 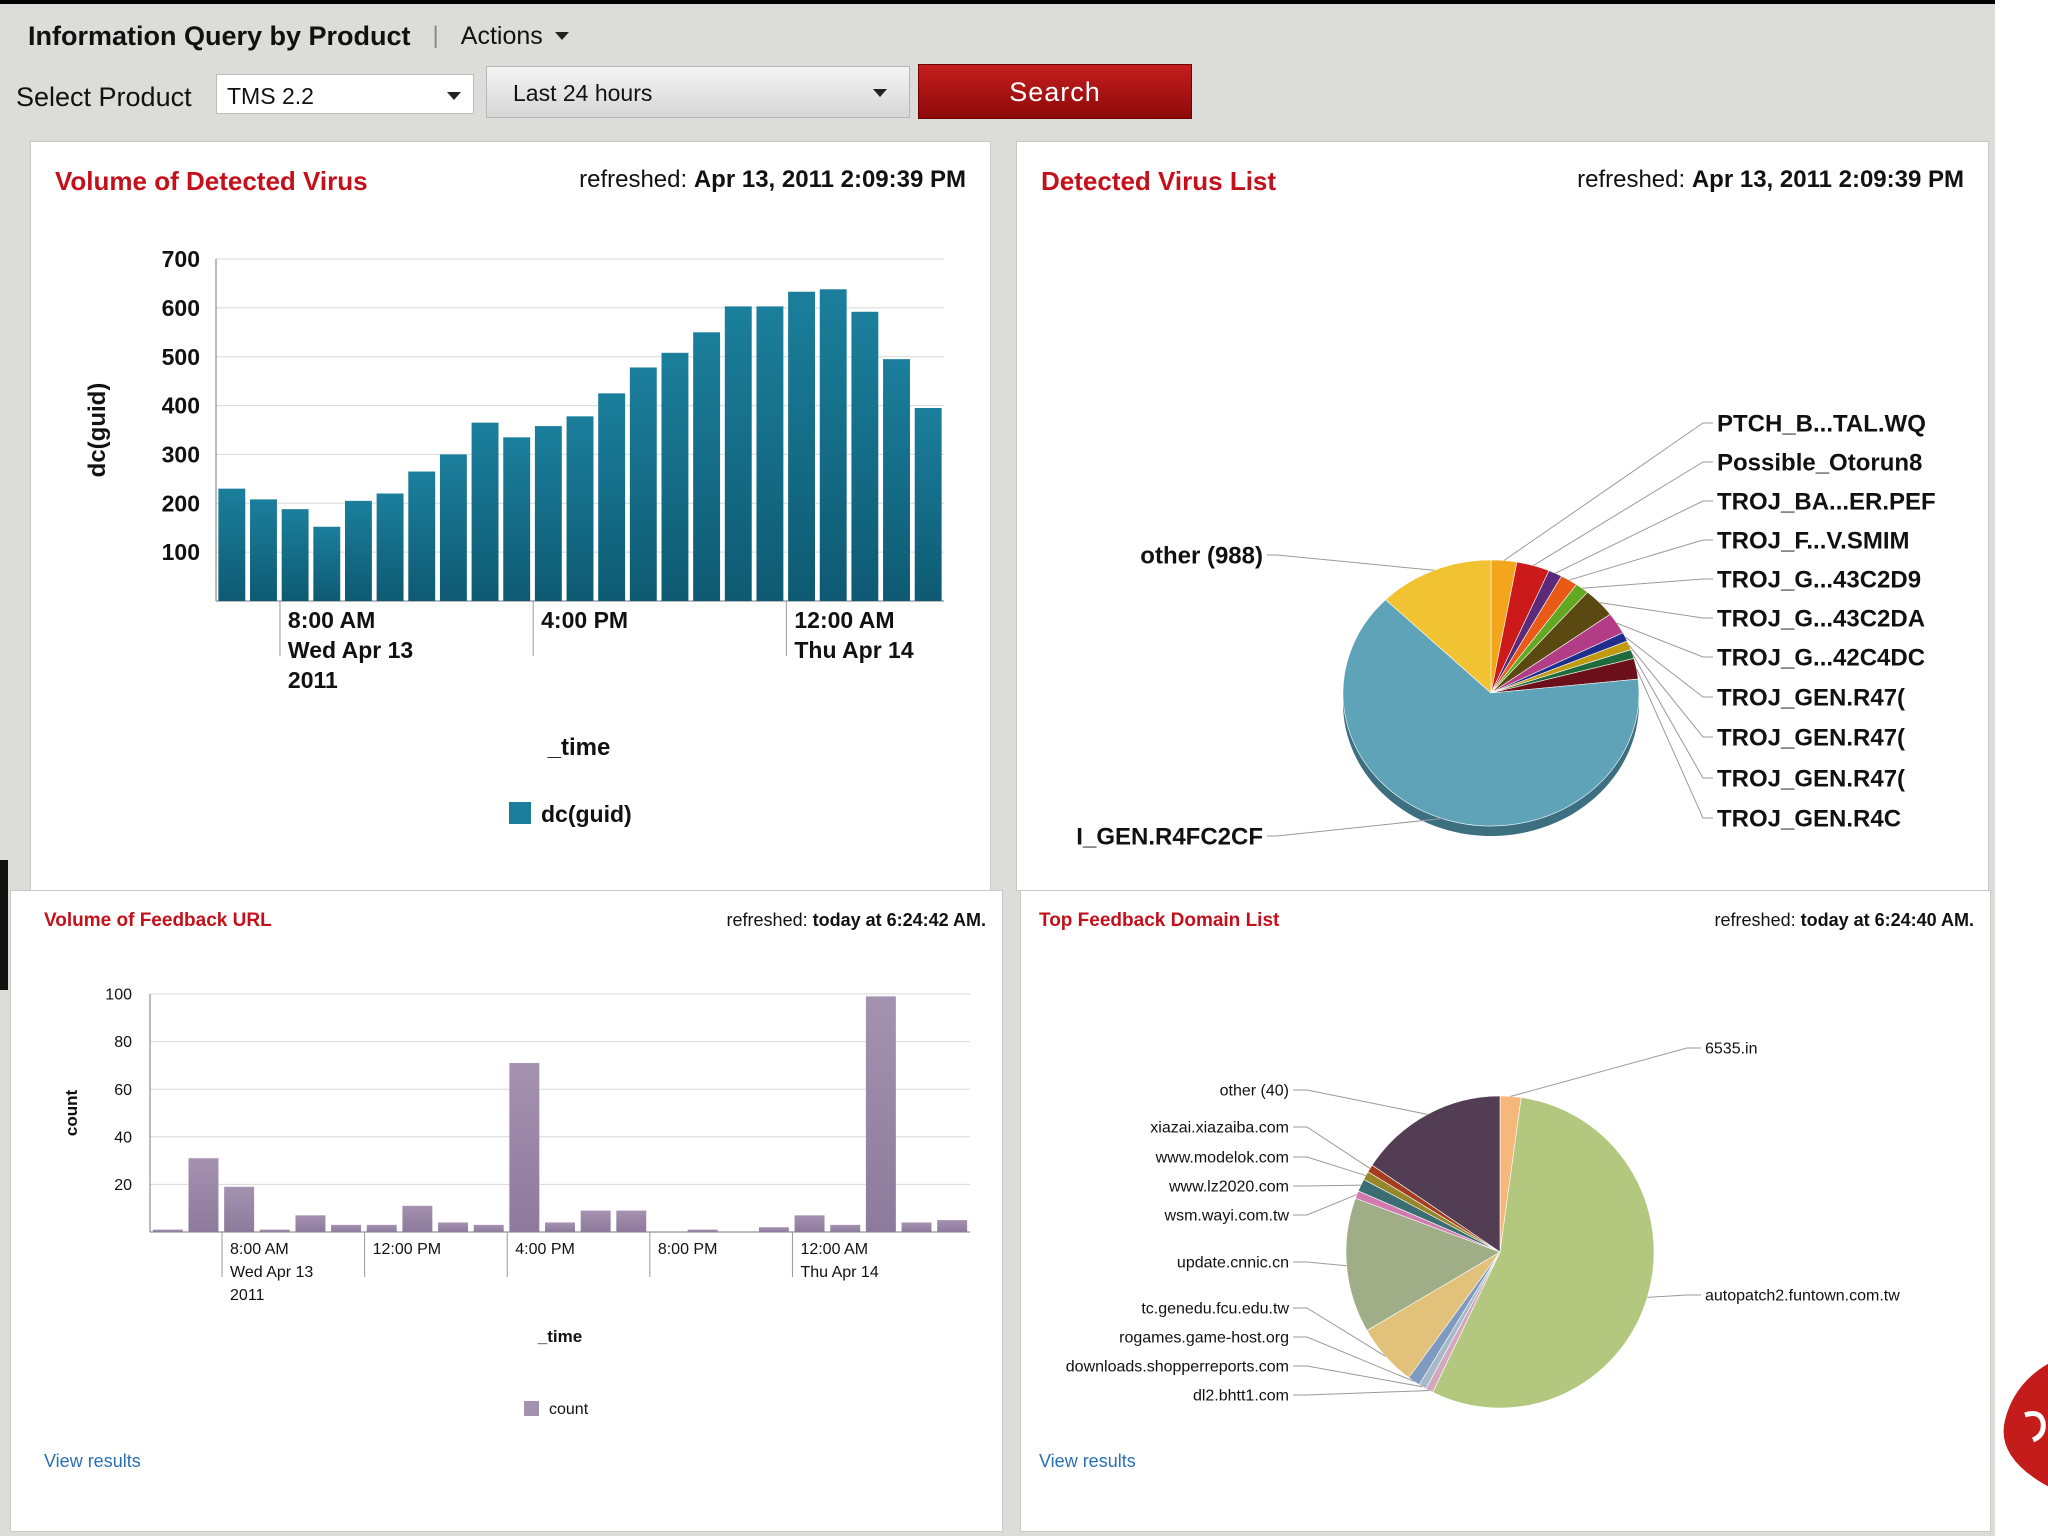 What do you see at coordinates (531, 1408) in the screenshot?
I see `legend-swatch` at bounding box center [531, 1408].